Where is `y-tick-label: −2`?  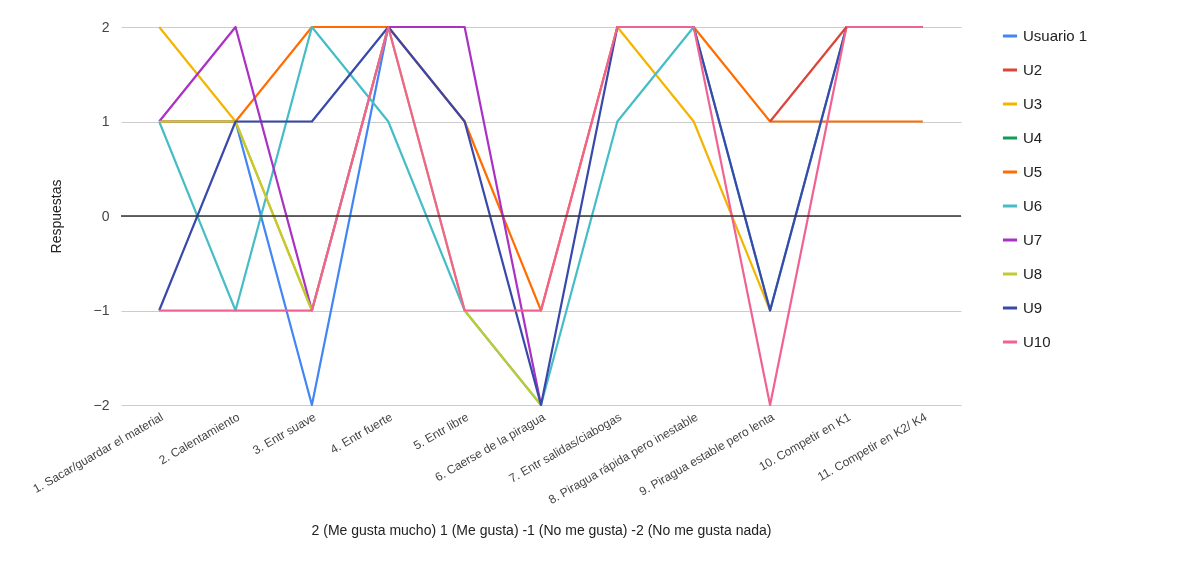 y-tick-label: −2 is located at coordinates (101, 404).